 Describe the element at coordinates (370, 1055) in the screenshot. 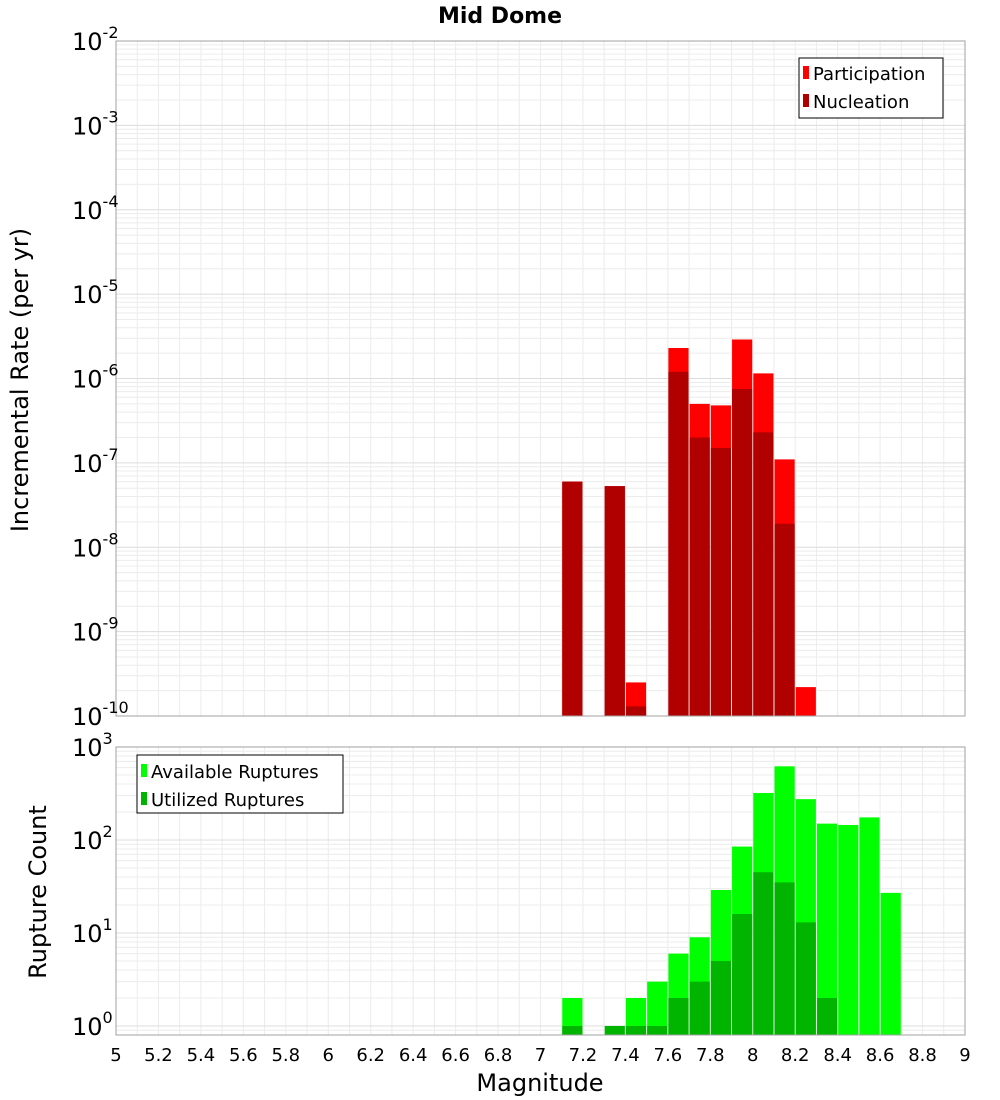

I see `x-tick-label: 6.2` at that location.